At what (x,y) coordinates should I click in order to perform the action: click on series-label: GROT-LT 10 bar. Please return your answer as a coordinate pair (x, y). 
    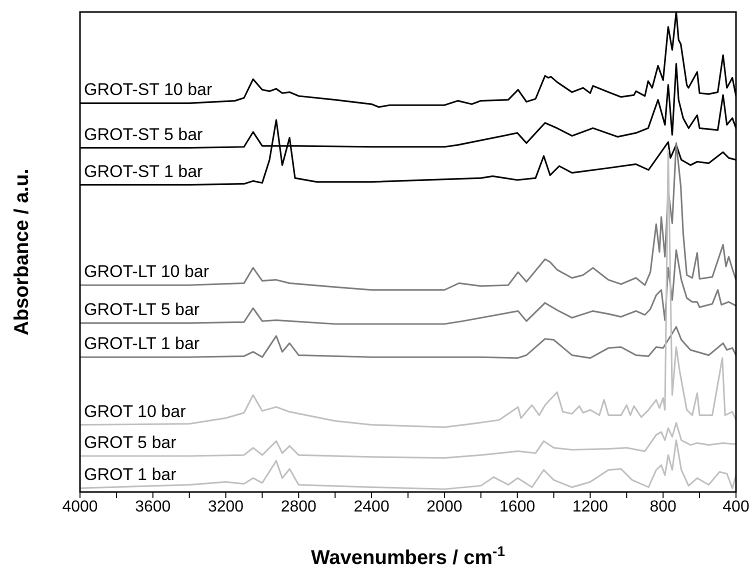
    Looking at the image, I should click on (147, 272).